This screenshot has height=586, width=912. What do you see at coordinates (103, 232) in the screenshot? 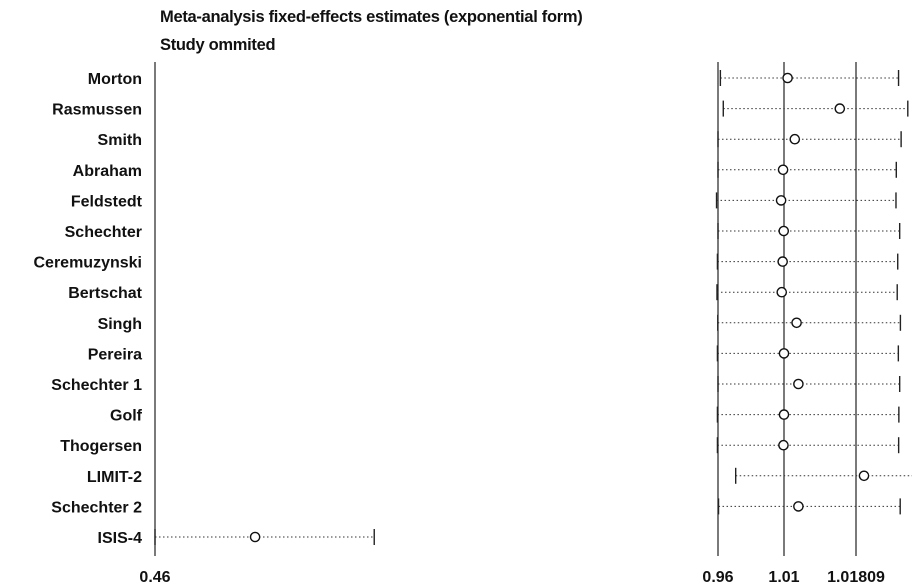
I see `study-label-5: Schechter` at bounding box center [103, 232].